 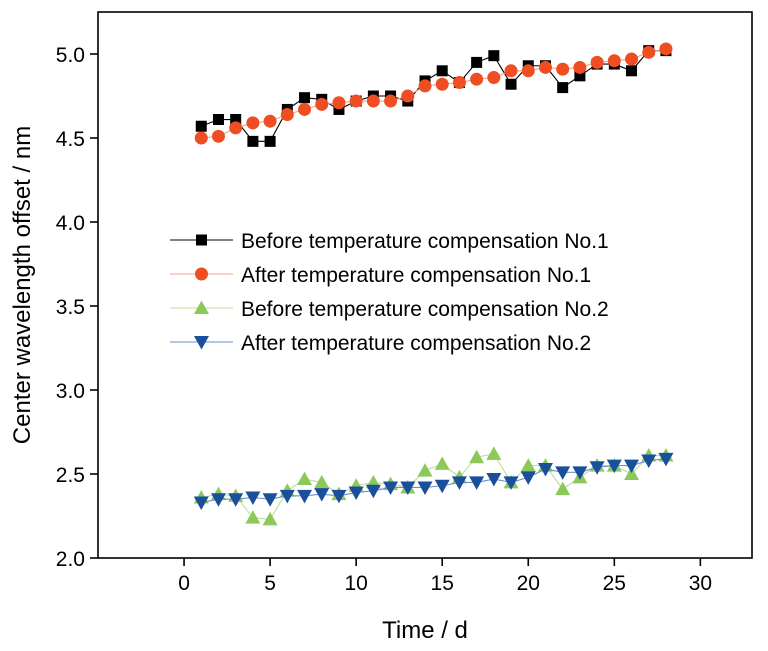 What do you see at coordinates (425, 241) in the screenshot?
I see `legend-label: Before temperature compensation No.1` at bounding box center [425, 241].